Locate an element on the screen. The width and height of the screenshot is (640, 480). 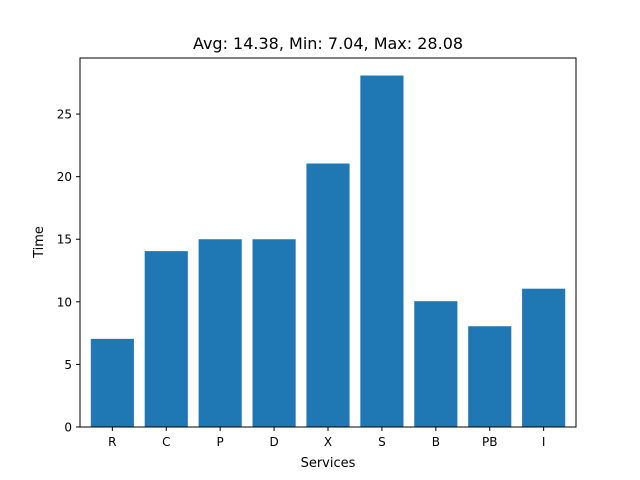
bar-r is located at coordinates (112, 382).